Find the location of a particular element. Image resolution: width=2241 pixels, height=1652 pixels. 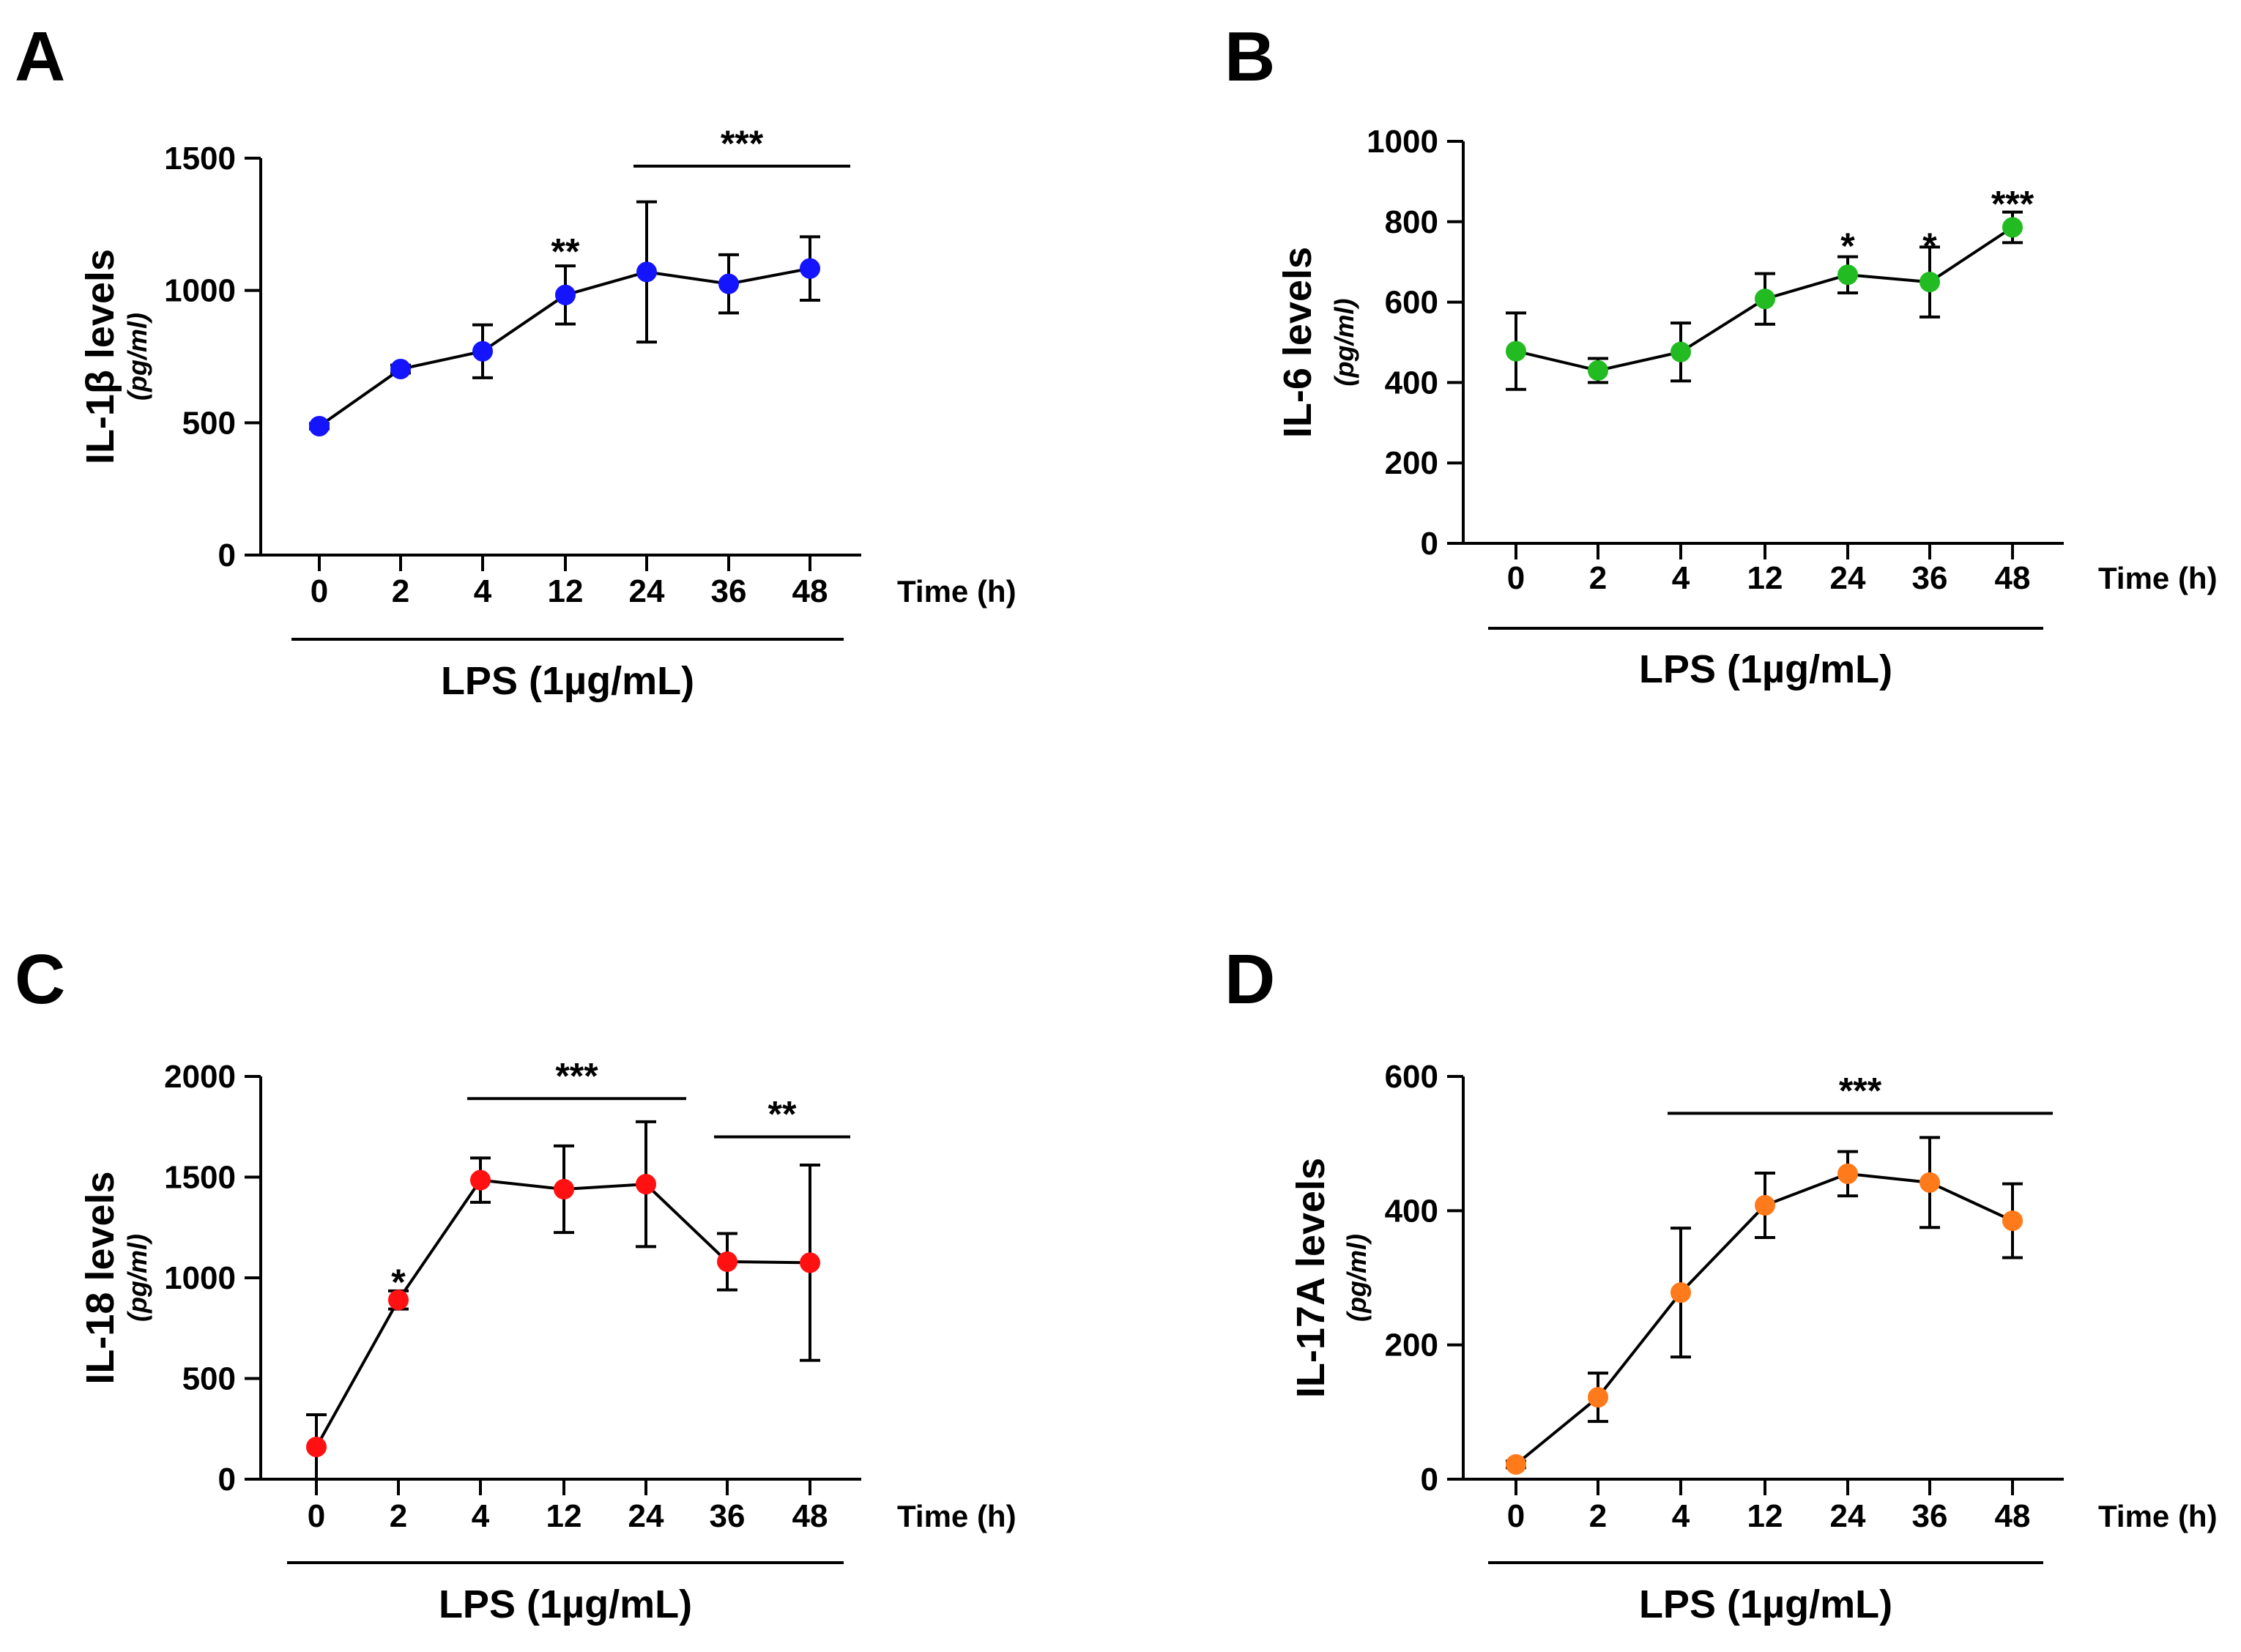

y-axis-title: IL-6 levels is located at coordinates (1298, 342).